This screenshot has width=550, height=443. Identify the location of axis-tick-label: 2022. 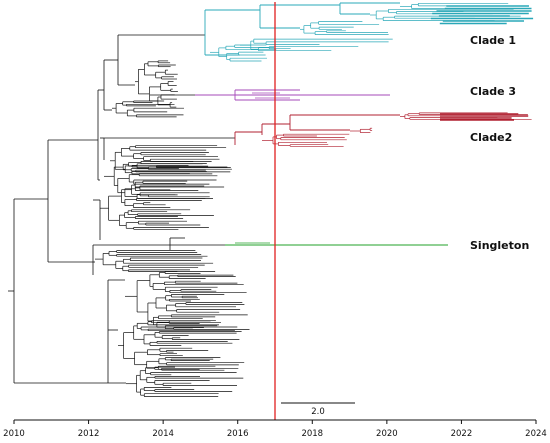
(462, 434).